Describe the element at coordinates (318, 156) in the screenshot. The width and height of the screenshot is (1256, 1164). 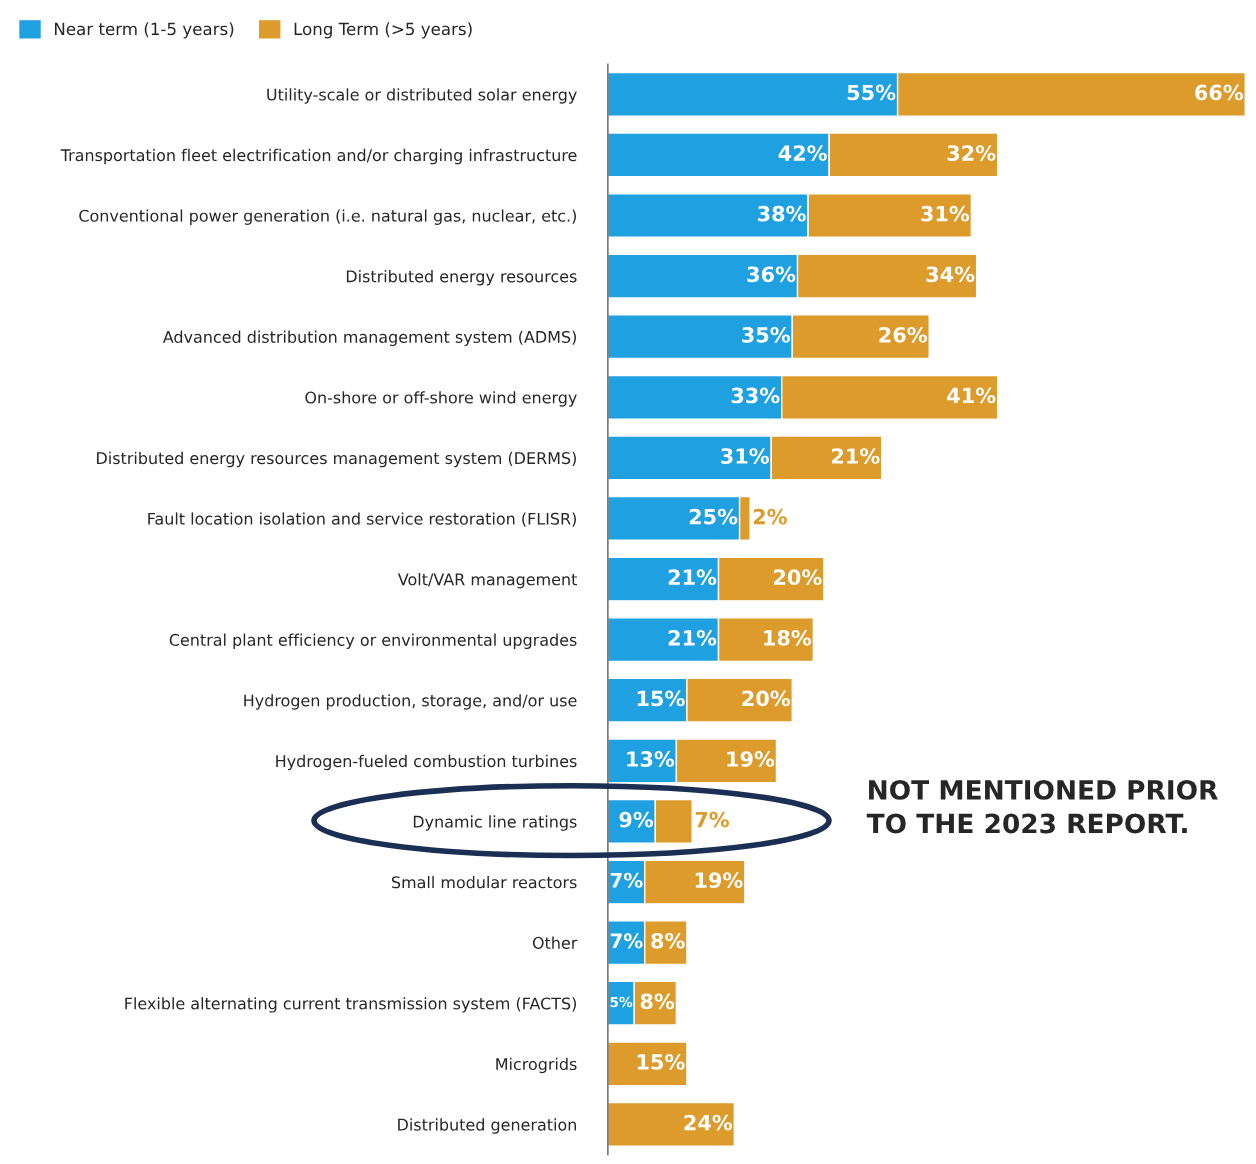
I see `y-tick-label: Transportation fleet electrification and/or charging infrastructure` at that location.